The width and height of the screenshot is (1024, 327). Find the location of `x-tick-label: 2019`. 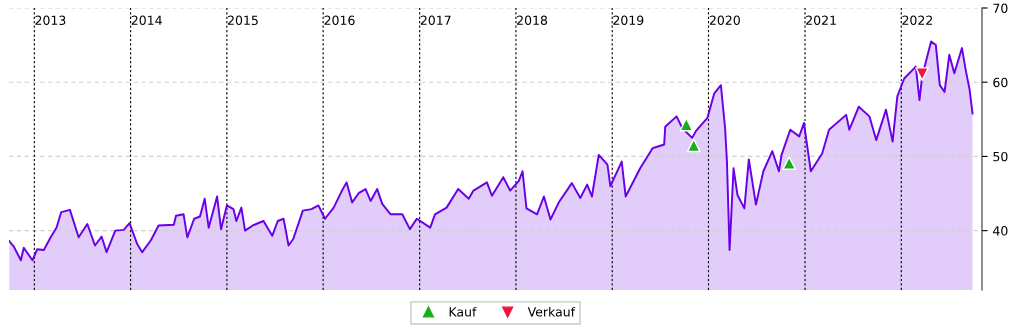

x-tick-label: 2019 is located at coordinates (628, 20).